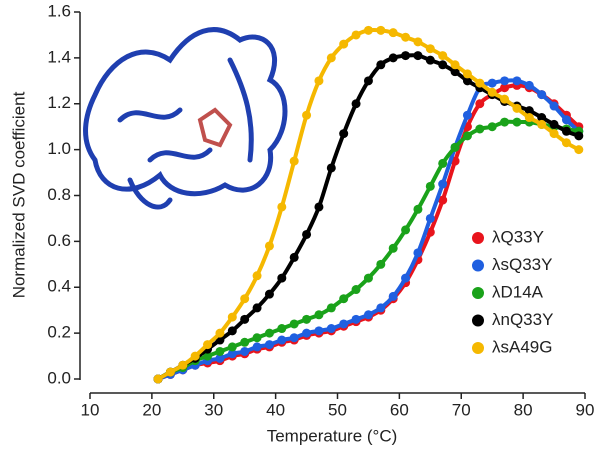 This screenshot has height=451, width=600. What do you see at coordinates (518, 291) in the screenshot?
I see `legend-label: λD14A` at bounding box center [518, 291].